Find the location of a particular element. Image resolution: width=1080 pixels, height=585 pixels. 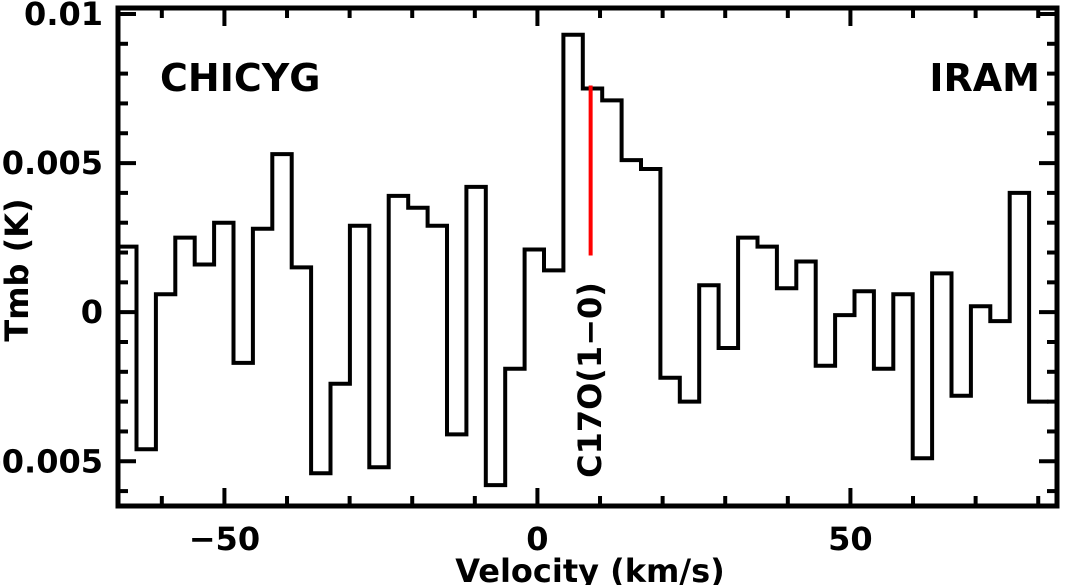

y-tick-label: 0.01 is located at coordinates (63, 16).